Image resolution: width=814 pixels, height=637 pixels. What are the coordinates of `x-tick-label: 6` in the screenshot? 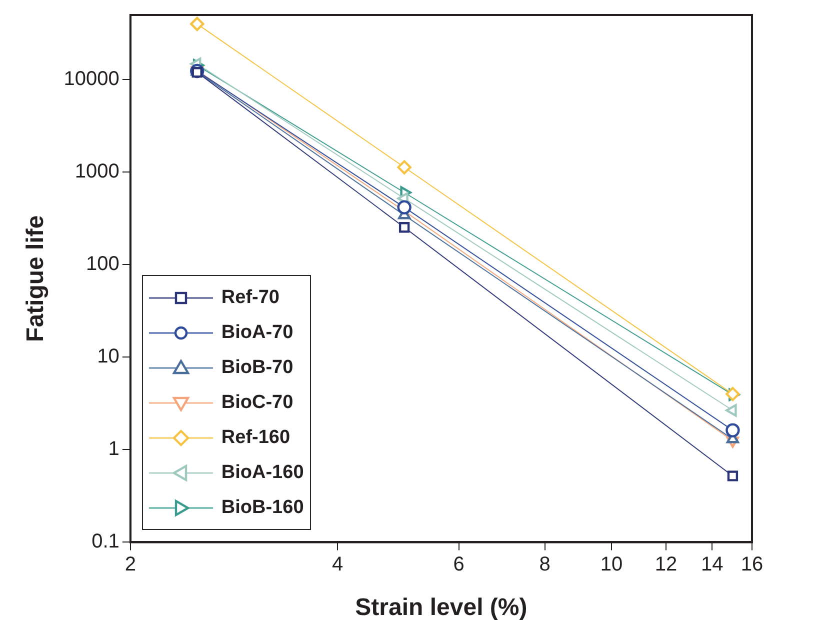 It's located at (458, 565).